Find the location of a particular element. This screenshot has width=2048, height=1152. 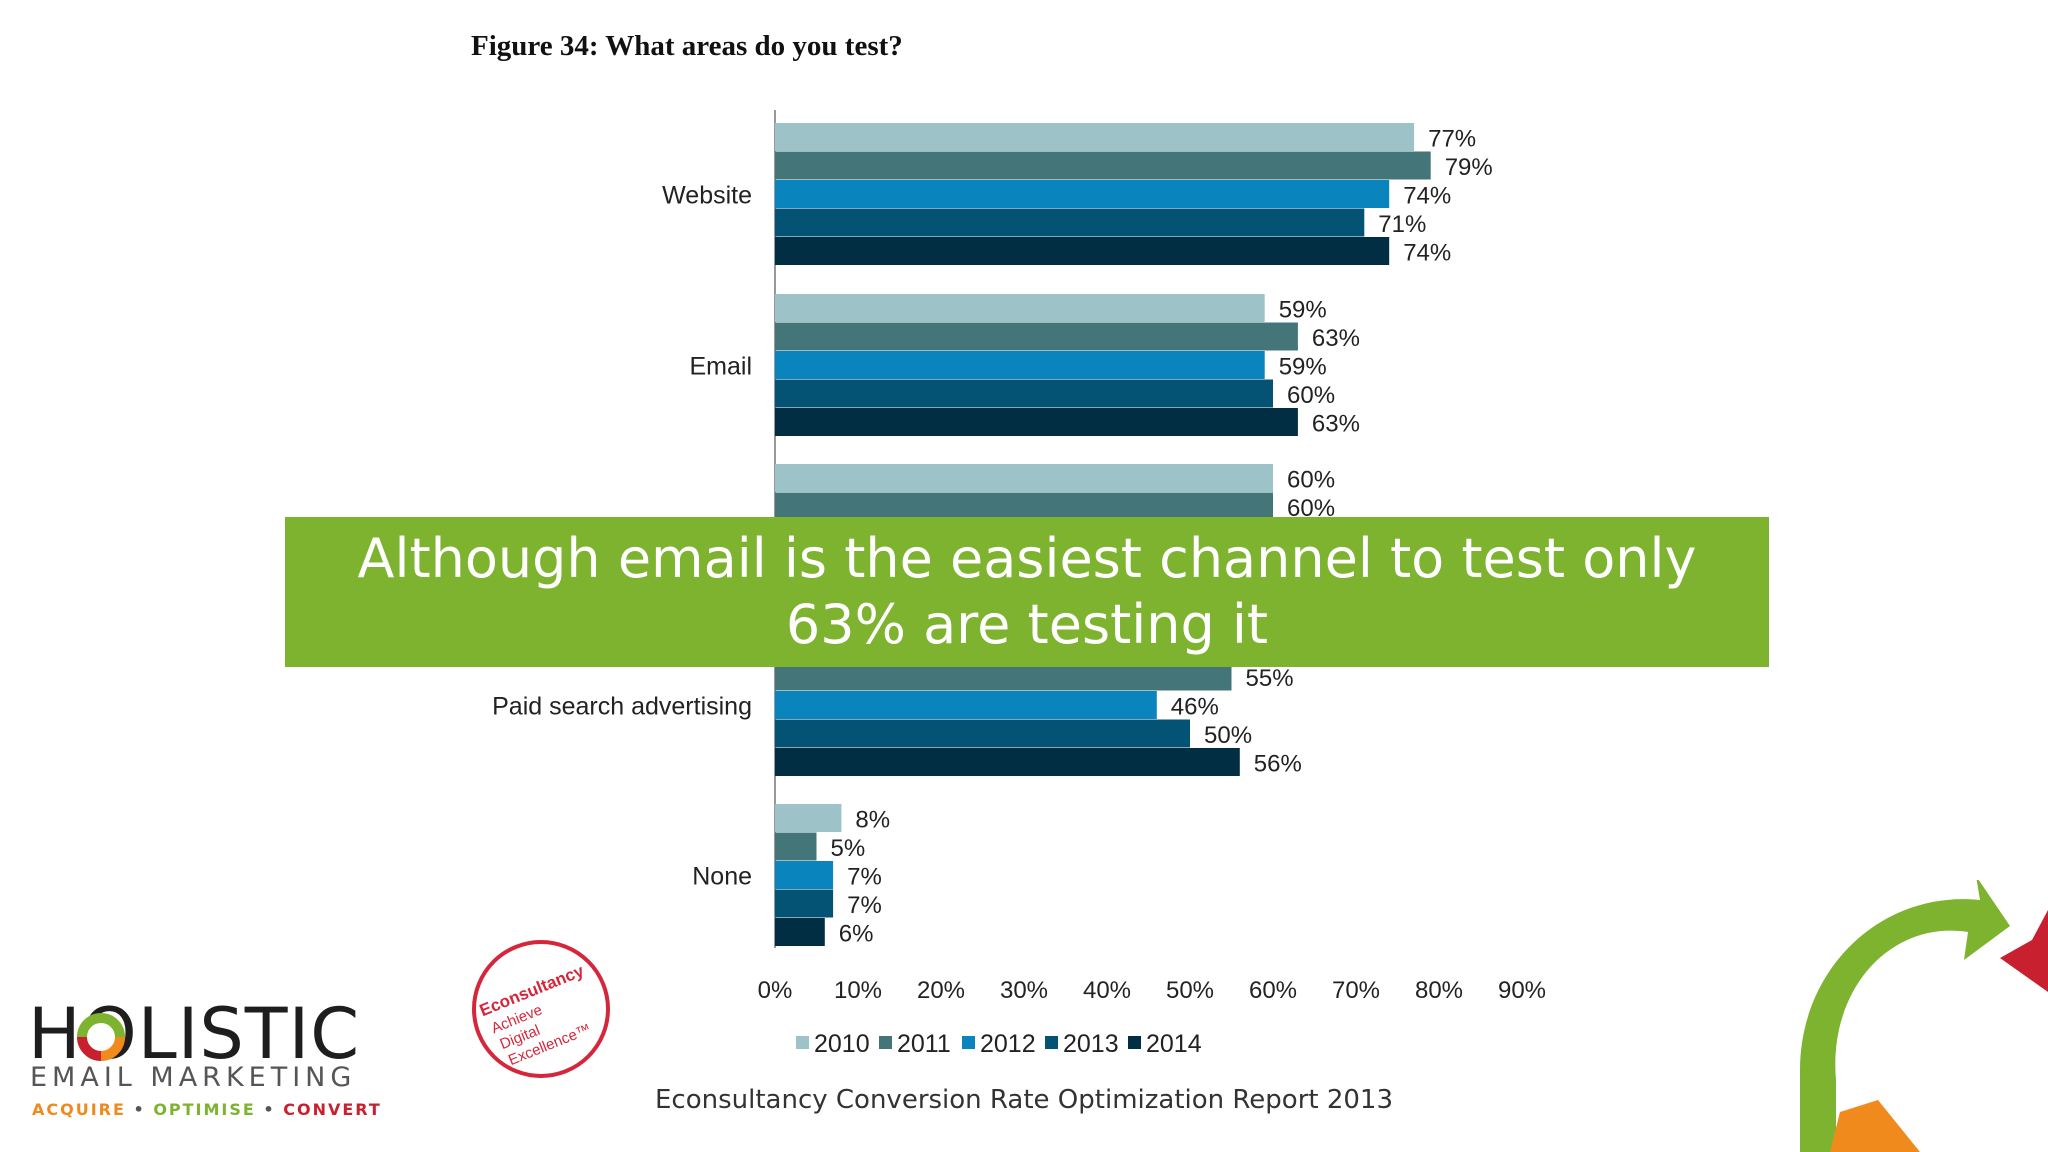

logo-circle-icon is located at coordinates (101, 1037).